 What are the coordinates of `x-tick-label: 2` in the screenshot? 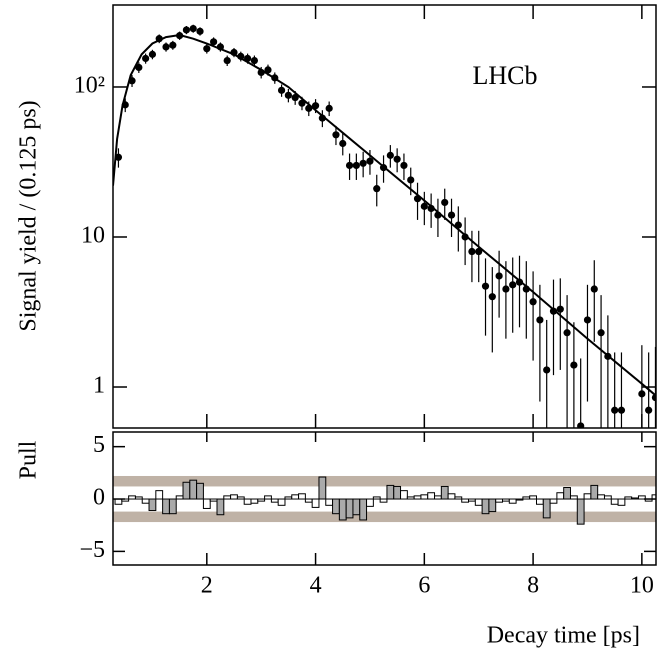 It's located at (207, 586).